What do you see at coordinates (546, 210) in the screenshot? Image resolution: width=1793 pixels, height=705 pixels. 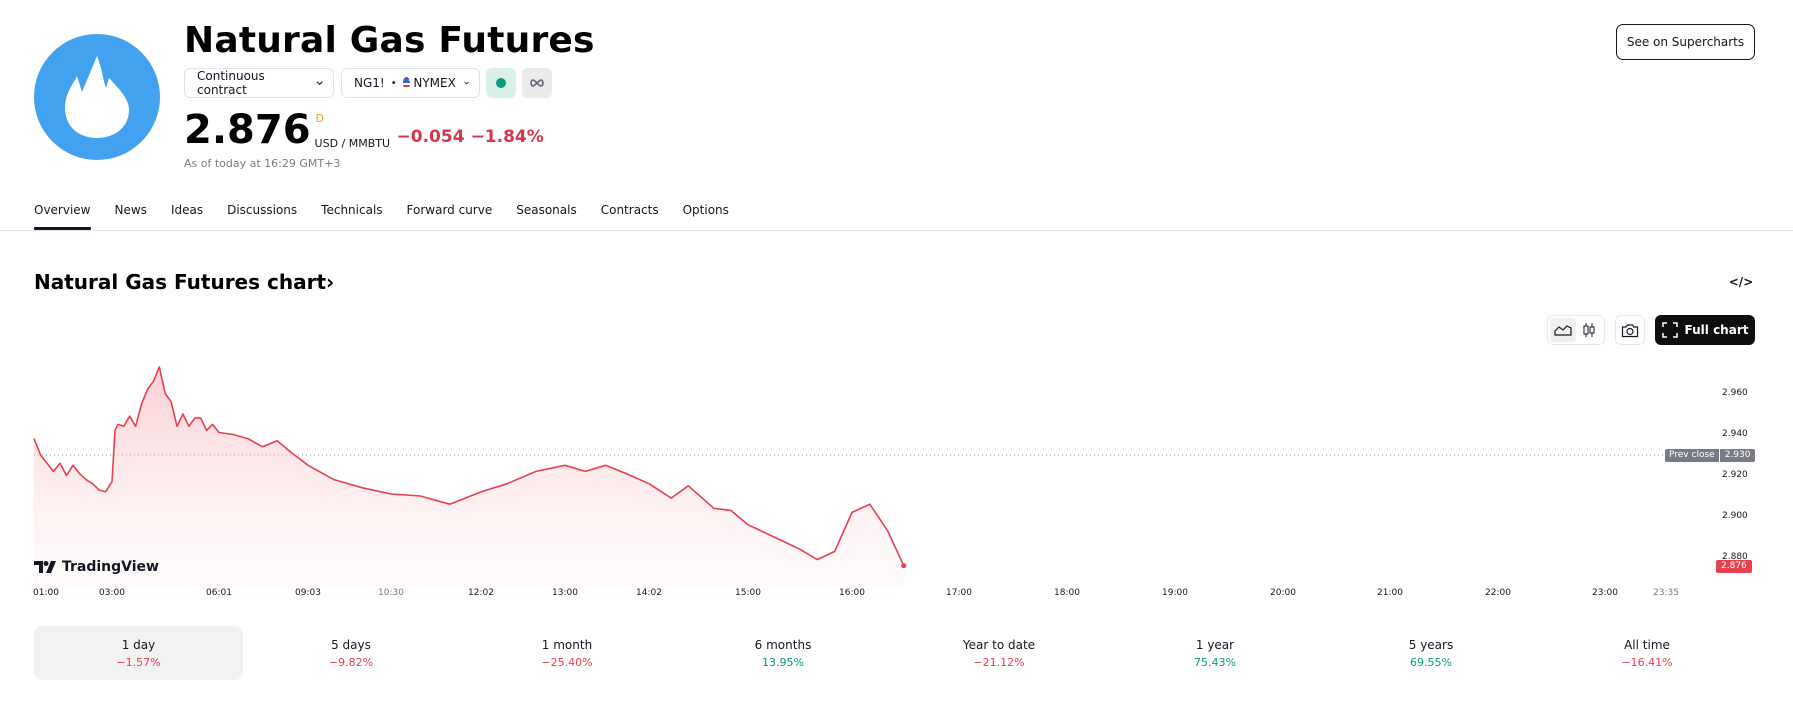 I see `tab-seasonals: Seasonals` at bounding box center [546, 210].